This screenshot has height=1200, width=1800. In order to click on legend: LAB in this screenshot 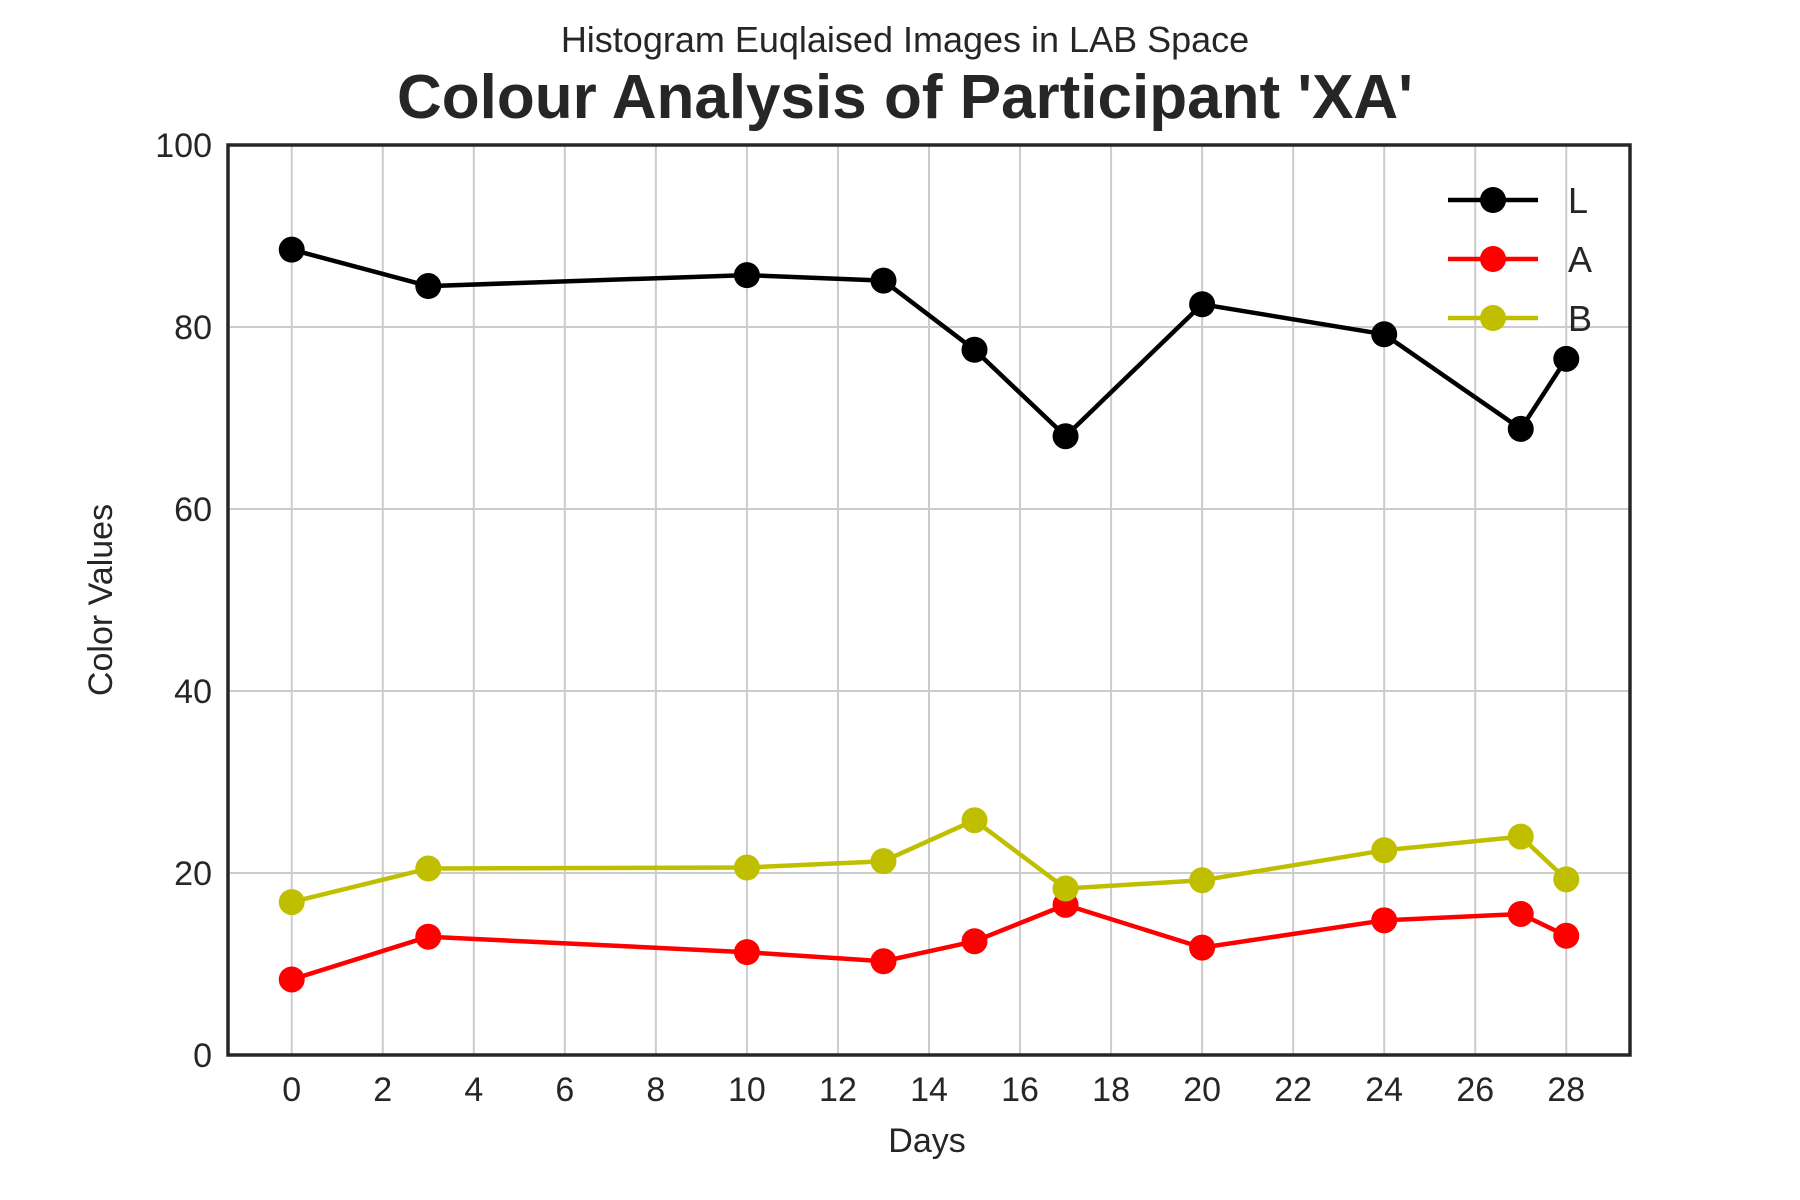, I will do `click(1520, 259)`.